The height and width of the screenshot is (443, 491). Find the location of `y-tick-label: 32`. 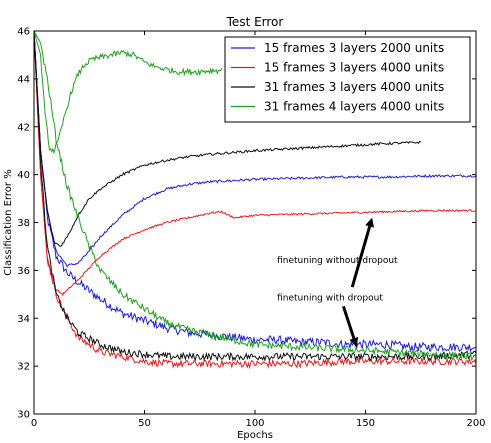

y-tick-label: 32 is located at coordinates (23, 367).